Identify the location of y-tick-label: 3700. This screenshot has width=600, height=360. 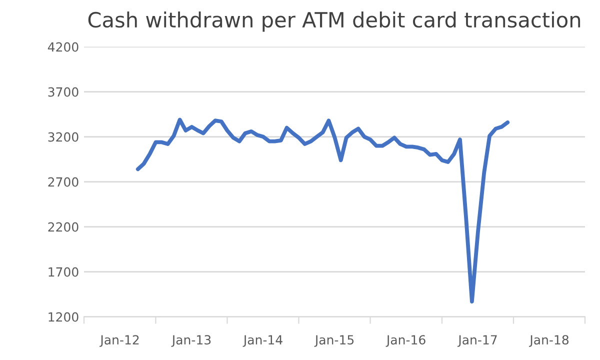
(63, 92).